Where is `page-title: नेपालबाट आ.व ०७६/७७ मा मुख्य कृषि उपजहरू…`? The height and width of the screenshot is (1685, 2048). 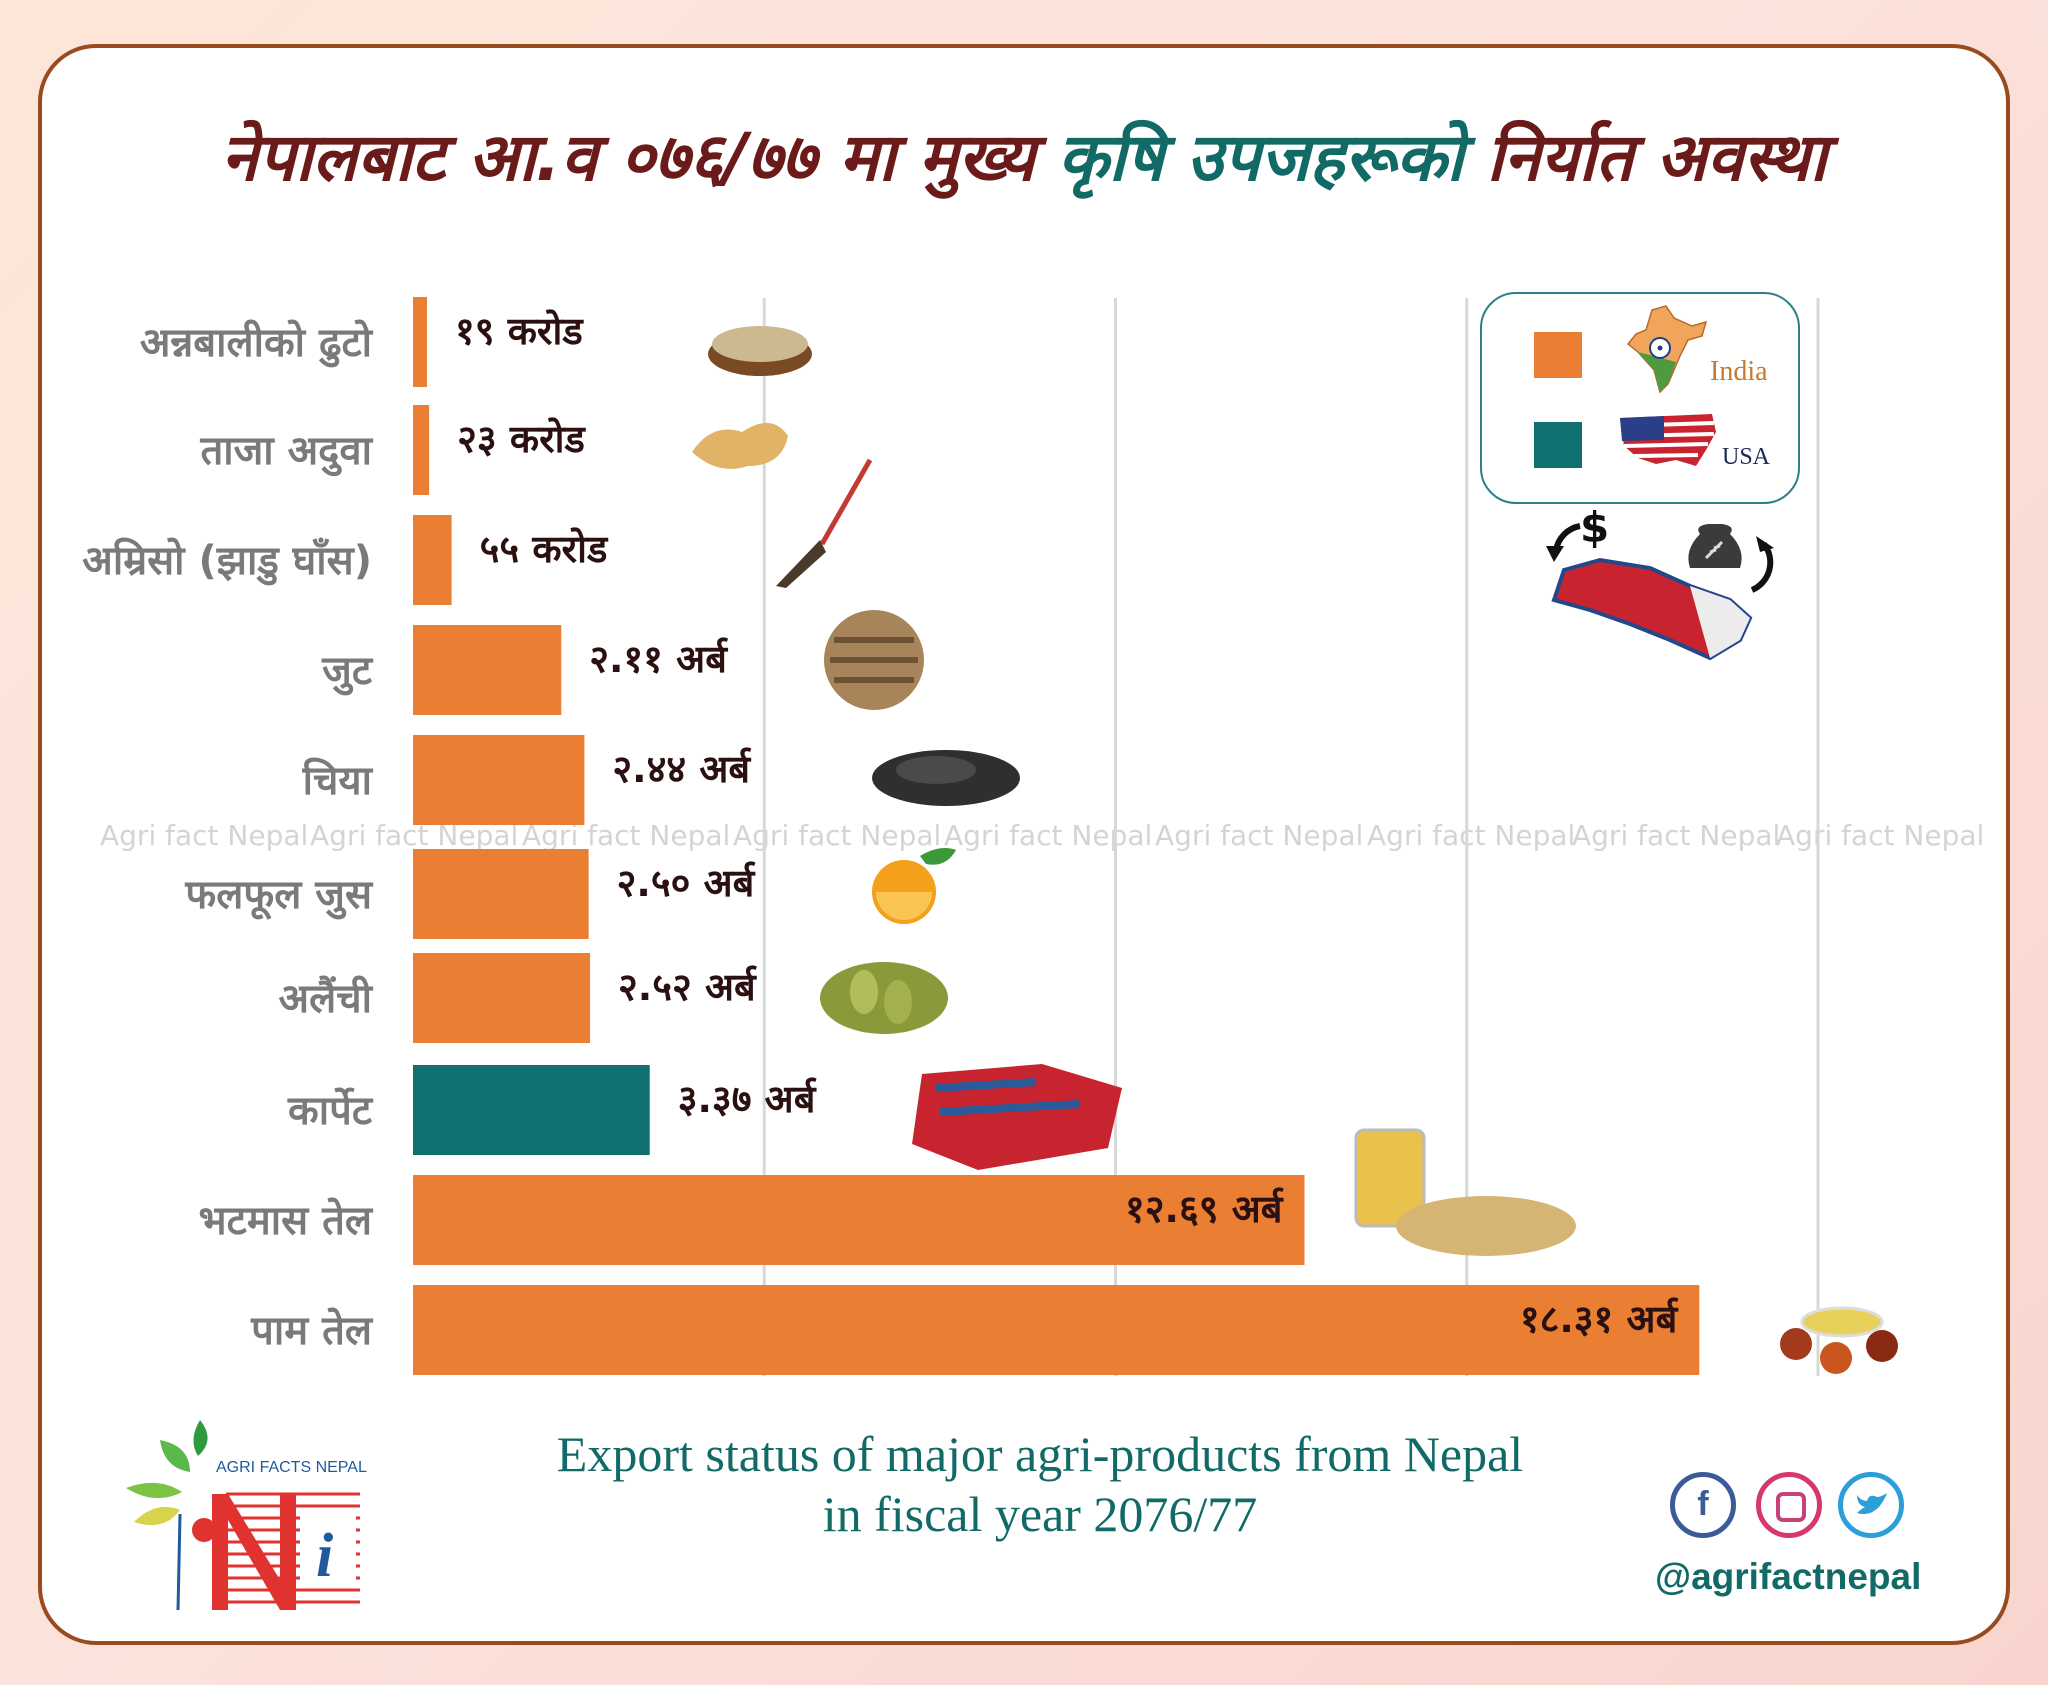
page-title: नेपालबाट आ.व ०७६/७७ मा मुख्य कृषि उपजहरू… is located at coordinates (1024, 155).